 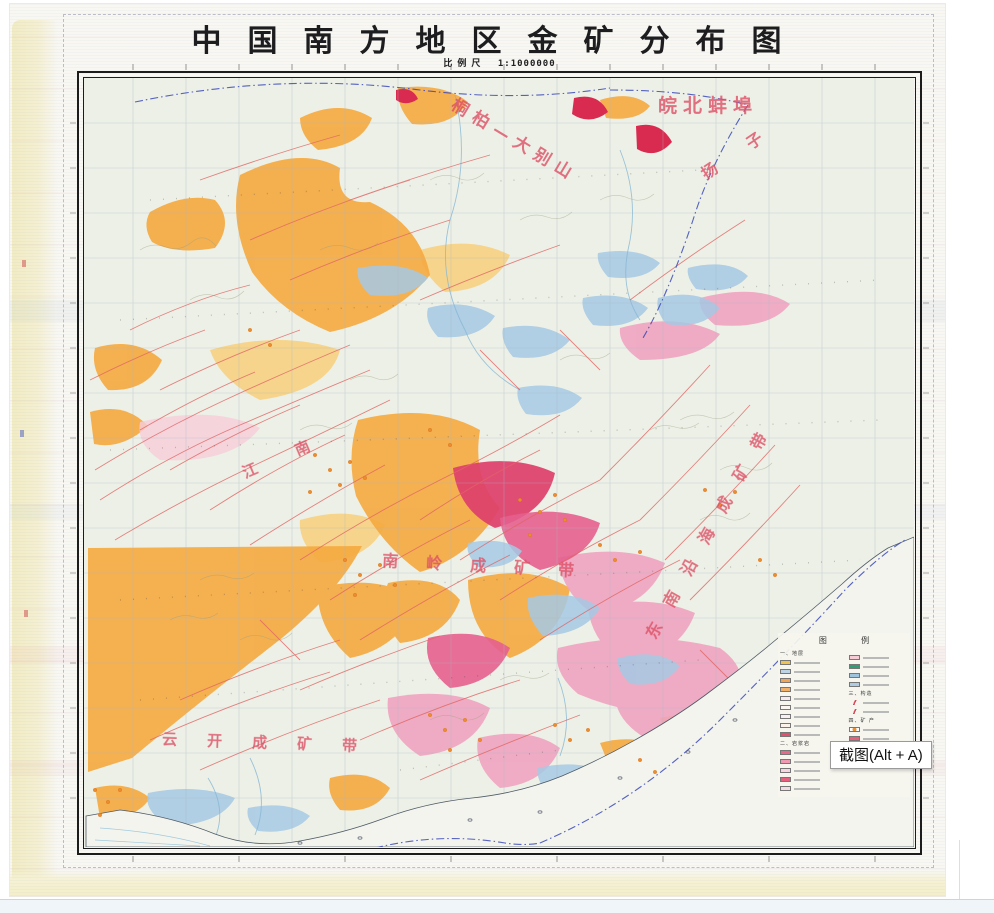 I want to click on map-title: 中国南方地区金矿分布图, so click(x=499, y=41).